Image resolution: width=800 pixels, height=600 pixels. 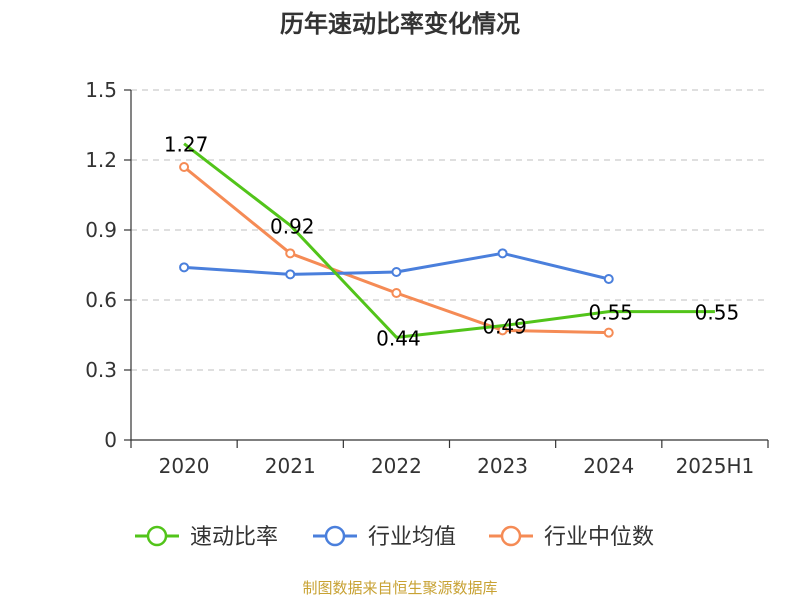 What do you see at coordinates (396, 466) in the screenshot?
I see `x-tick-label: 2022` at bounding box center [396, 466].